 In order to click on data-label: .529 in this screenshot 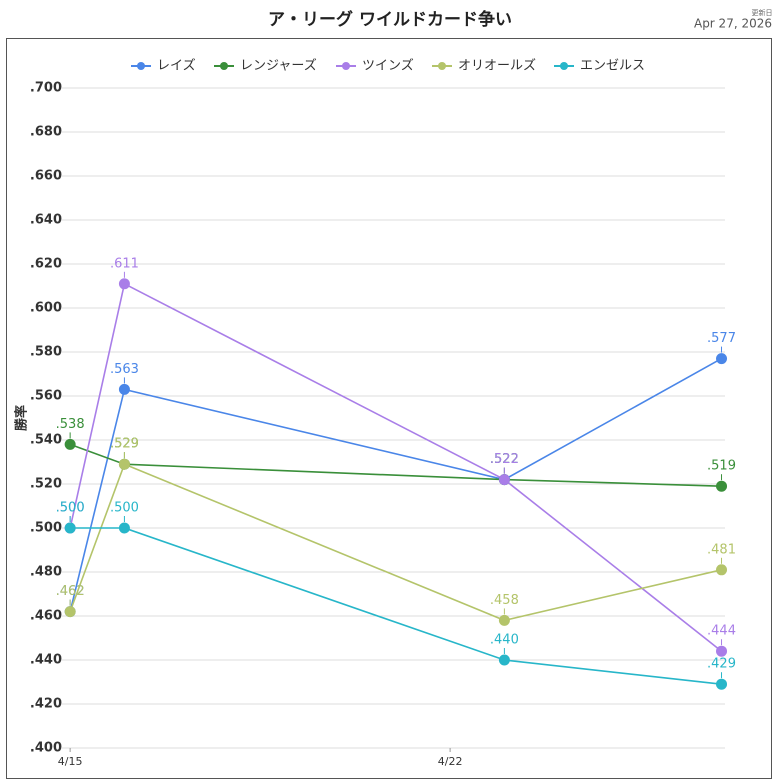, I will do `click(124, 444)`.